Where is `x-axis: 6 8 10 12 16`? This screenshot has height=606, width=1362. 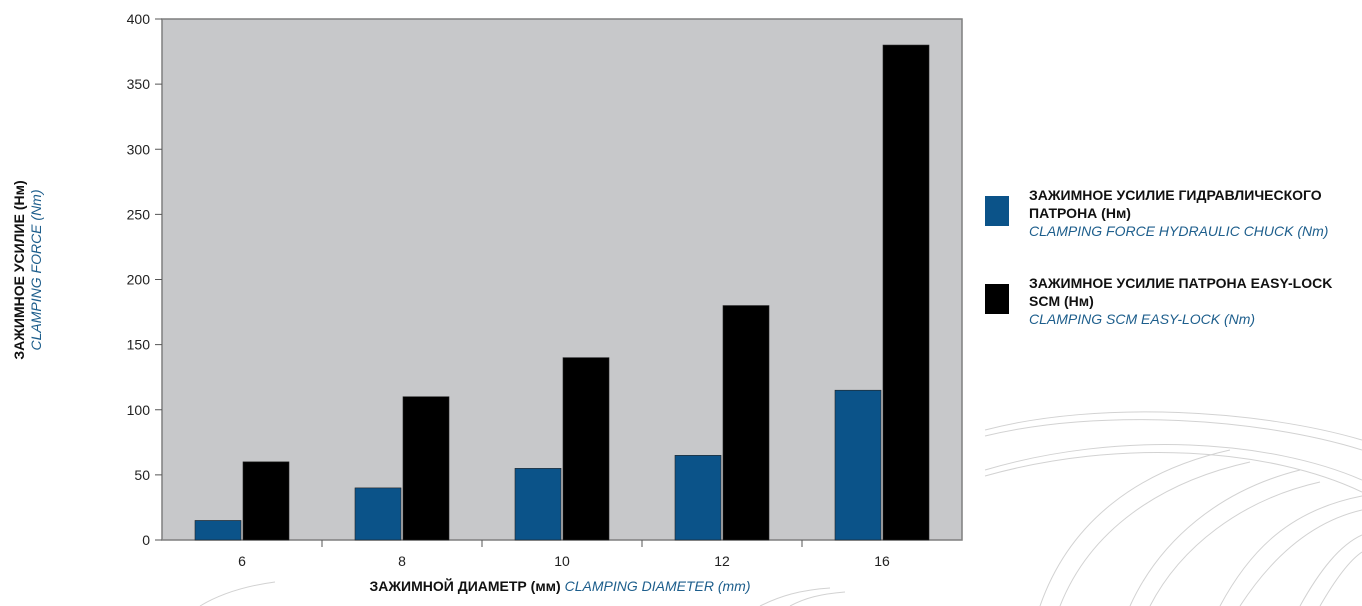
x-axis: 6 8 10 12 16 is located at coordinates (564, 554).